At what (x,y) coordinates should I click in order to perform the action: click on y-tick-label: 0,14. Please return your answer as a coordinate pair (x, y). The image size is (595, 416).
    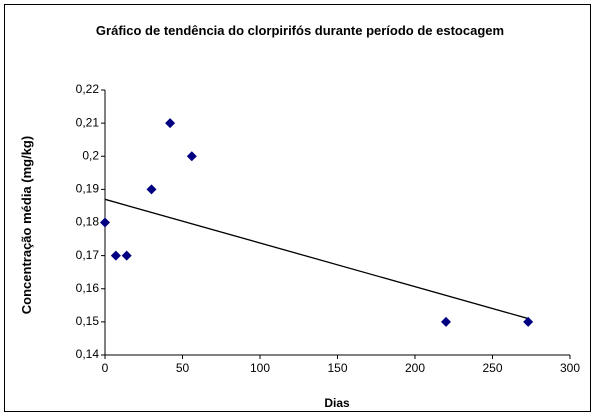
    Looking at the image, I should click on (88, 354).